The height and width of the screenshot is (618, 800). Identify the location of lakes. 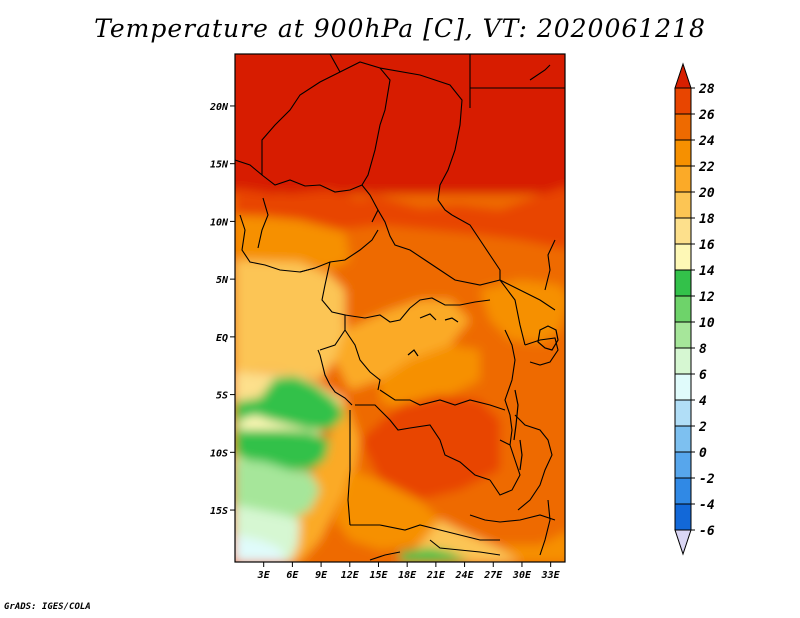
(483, 392).